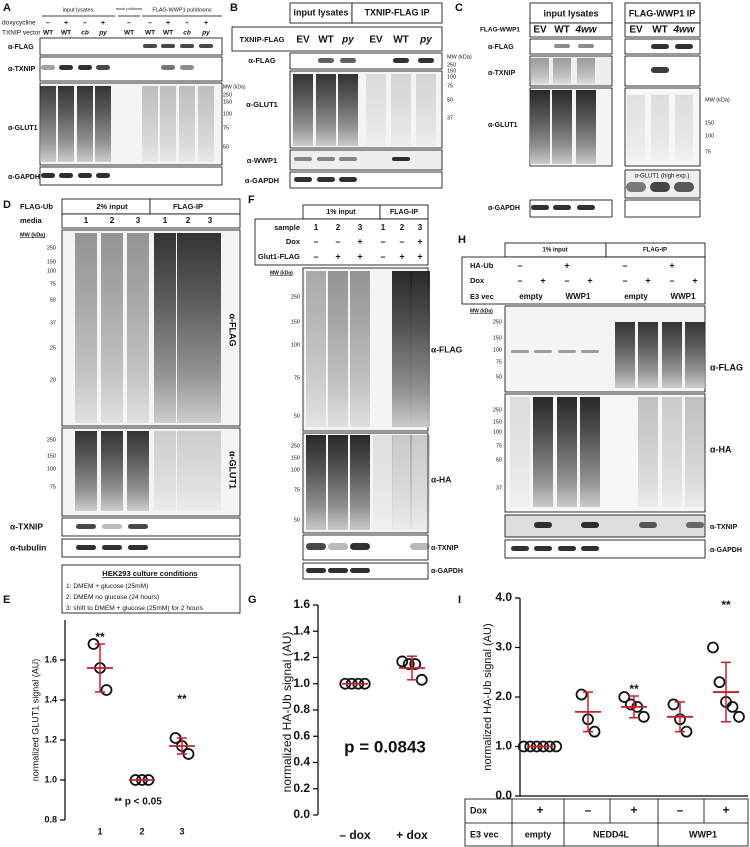 The width and height of the screenshot is (750, 847). I want to click on y-tick-label: 1.6, so click(50, 659).